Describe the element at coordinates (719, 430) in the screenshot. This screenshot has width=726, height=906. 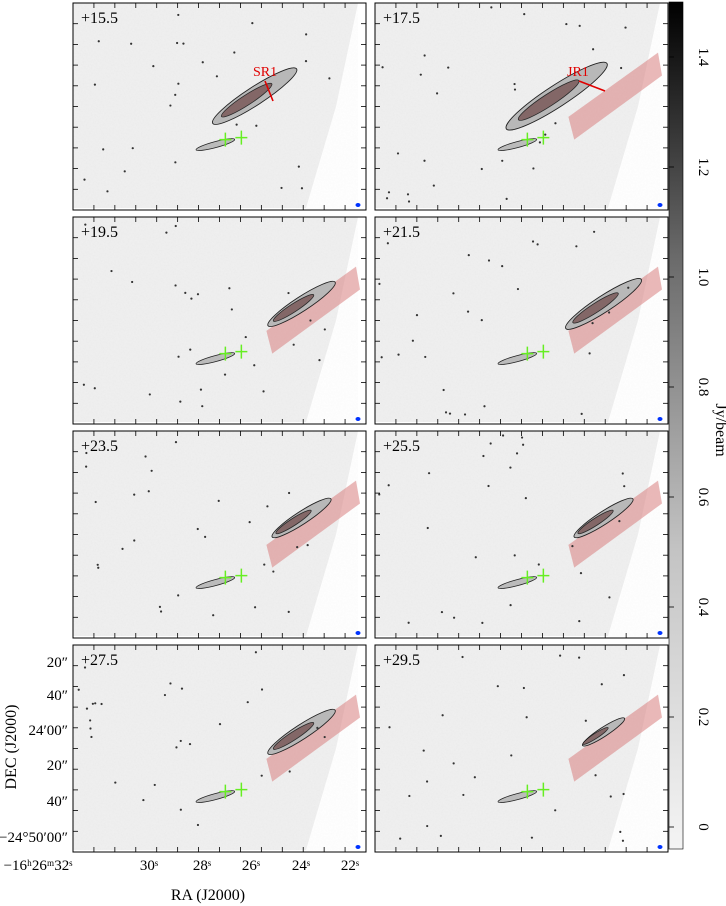
I see `colorbar-label: Jy/beam` at that location.